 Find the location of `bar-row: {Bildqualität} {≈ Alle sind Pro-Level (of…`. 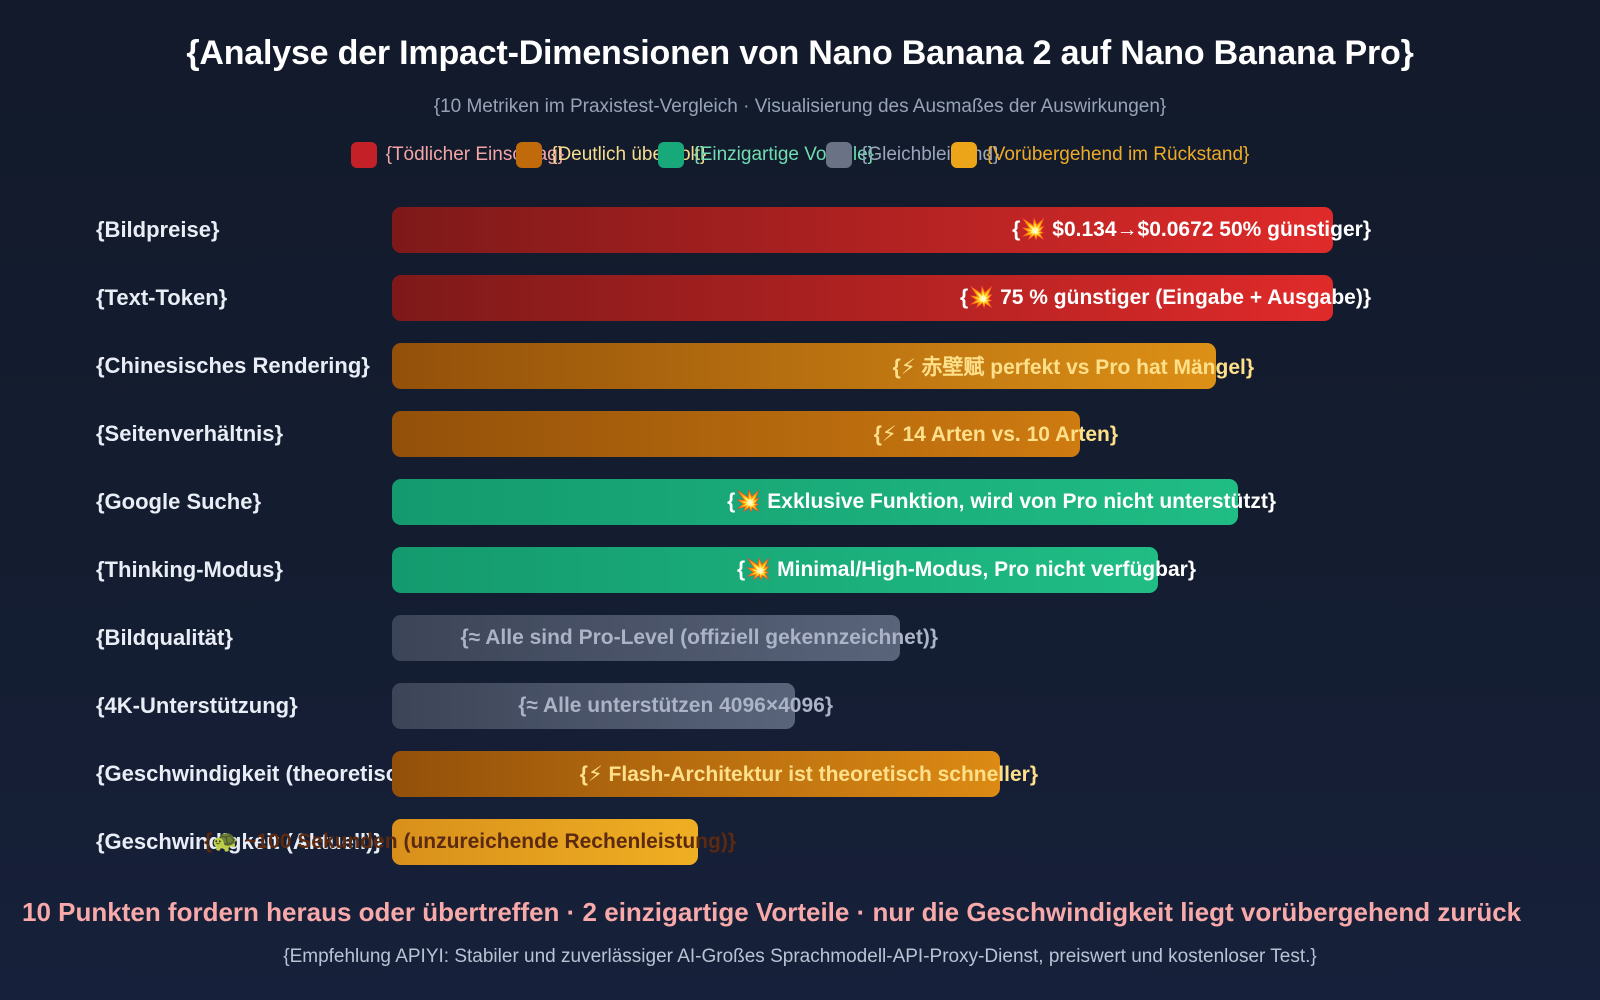

bar-row: {Bildqualität} {≈ Alle sind Pro-Level (of… is located at coordinates (800, 638).